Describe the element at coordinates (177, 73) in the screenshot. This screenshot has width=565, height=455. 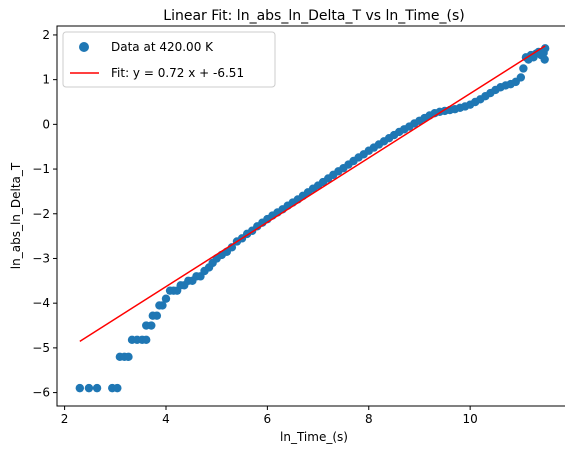
I see `legend-label-fit: Fit: y = 0.72 x + -6.51` at that location.